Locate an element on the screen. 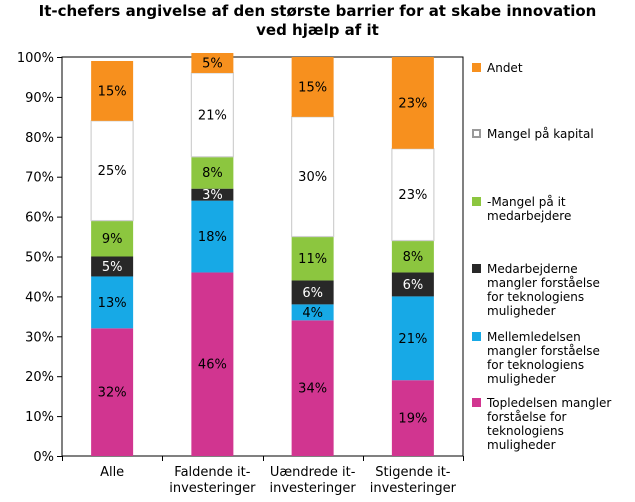  bar-data-label: 30% is located at coordinates (312, 177).